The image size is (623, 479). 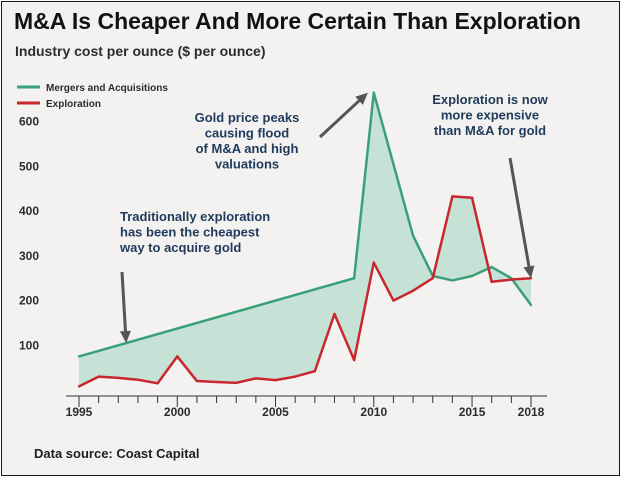 What do you see at coordinates (490, 99) in the screenshot?
I see `annotation-text: Exploration is now` at bounding box center [490, 99].